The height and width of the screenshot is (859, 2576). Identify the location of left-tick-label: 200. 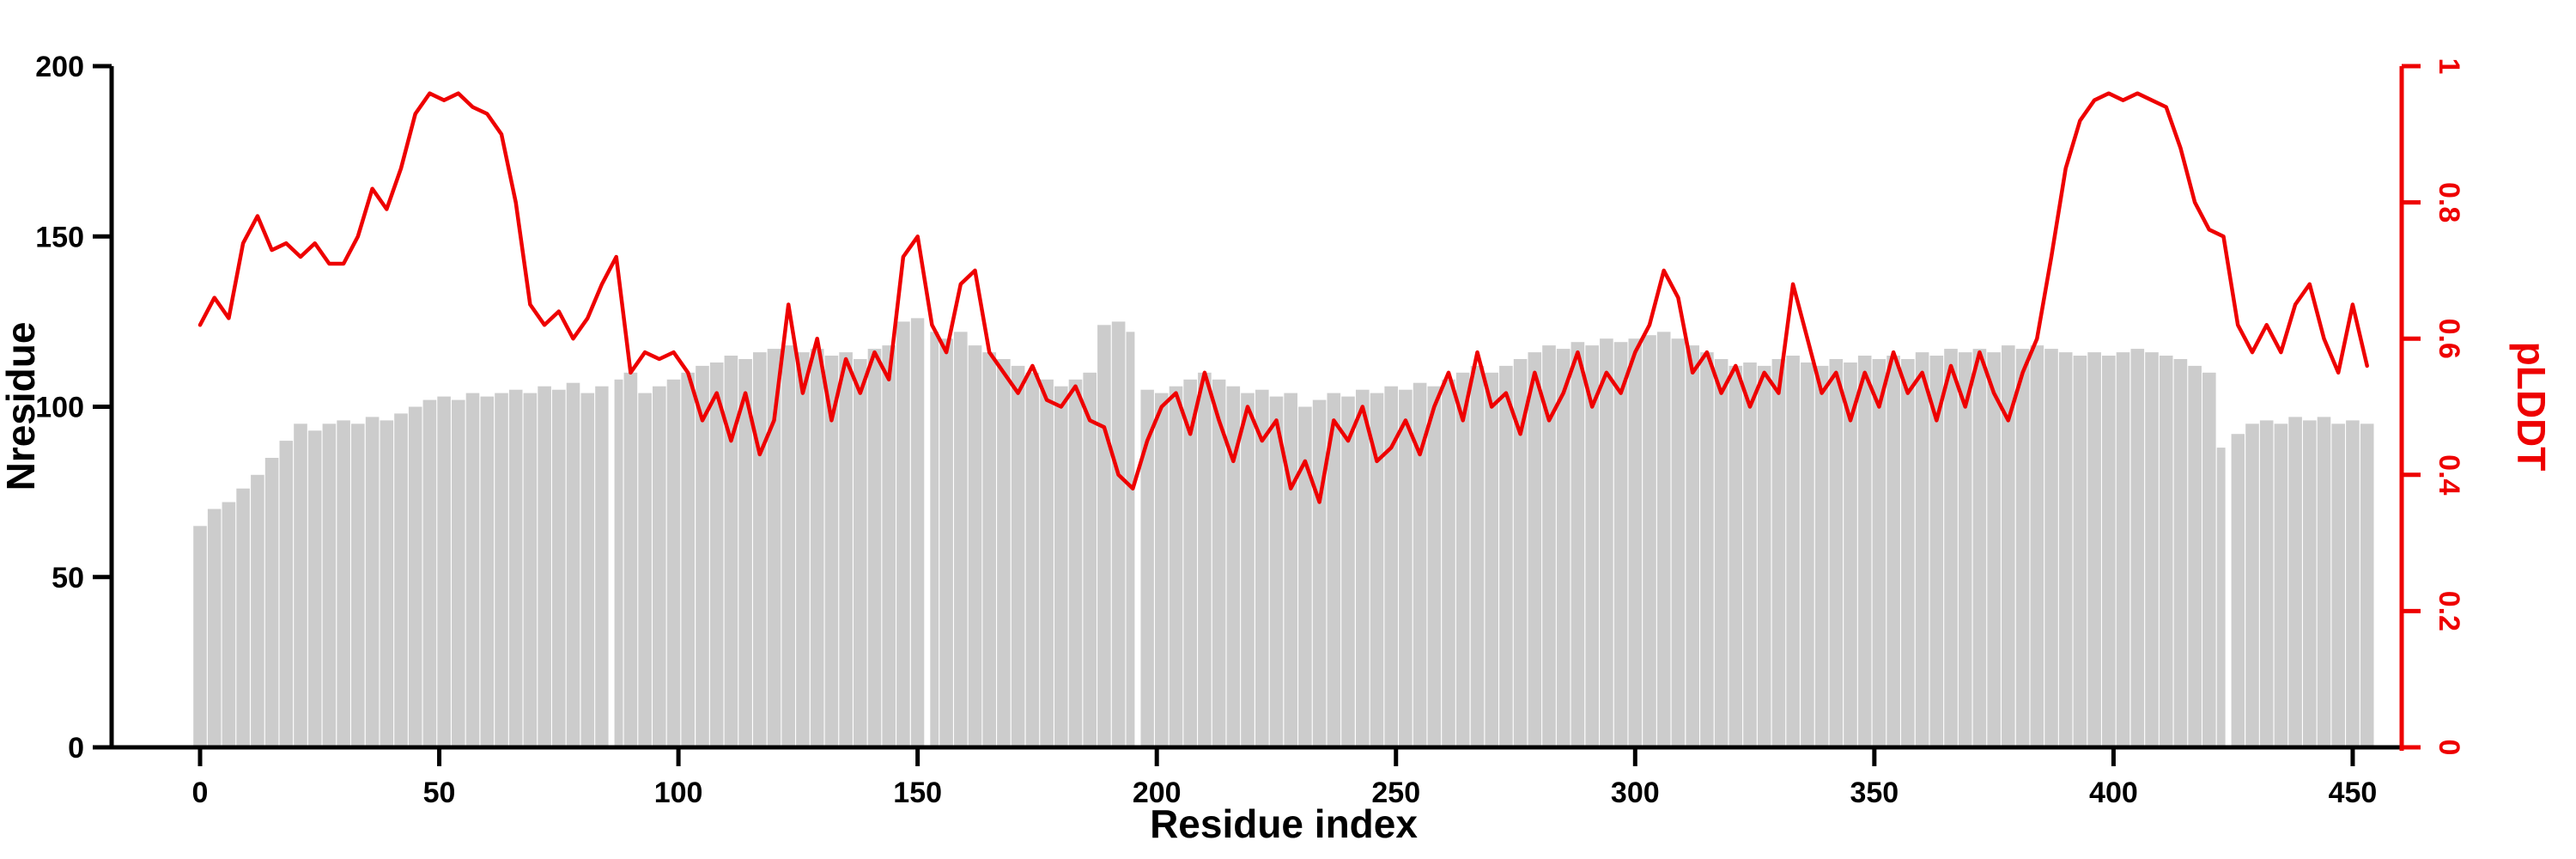
(59, 67).